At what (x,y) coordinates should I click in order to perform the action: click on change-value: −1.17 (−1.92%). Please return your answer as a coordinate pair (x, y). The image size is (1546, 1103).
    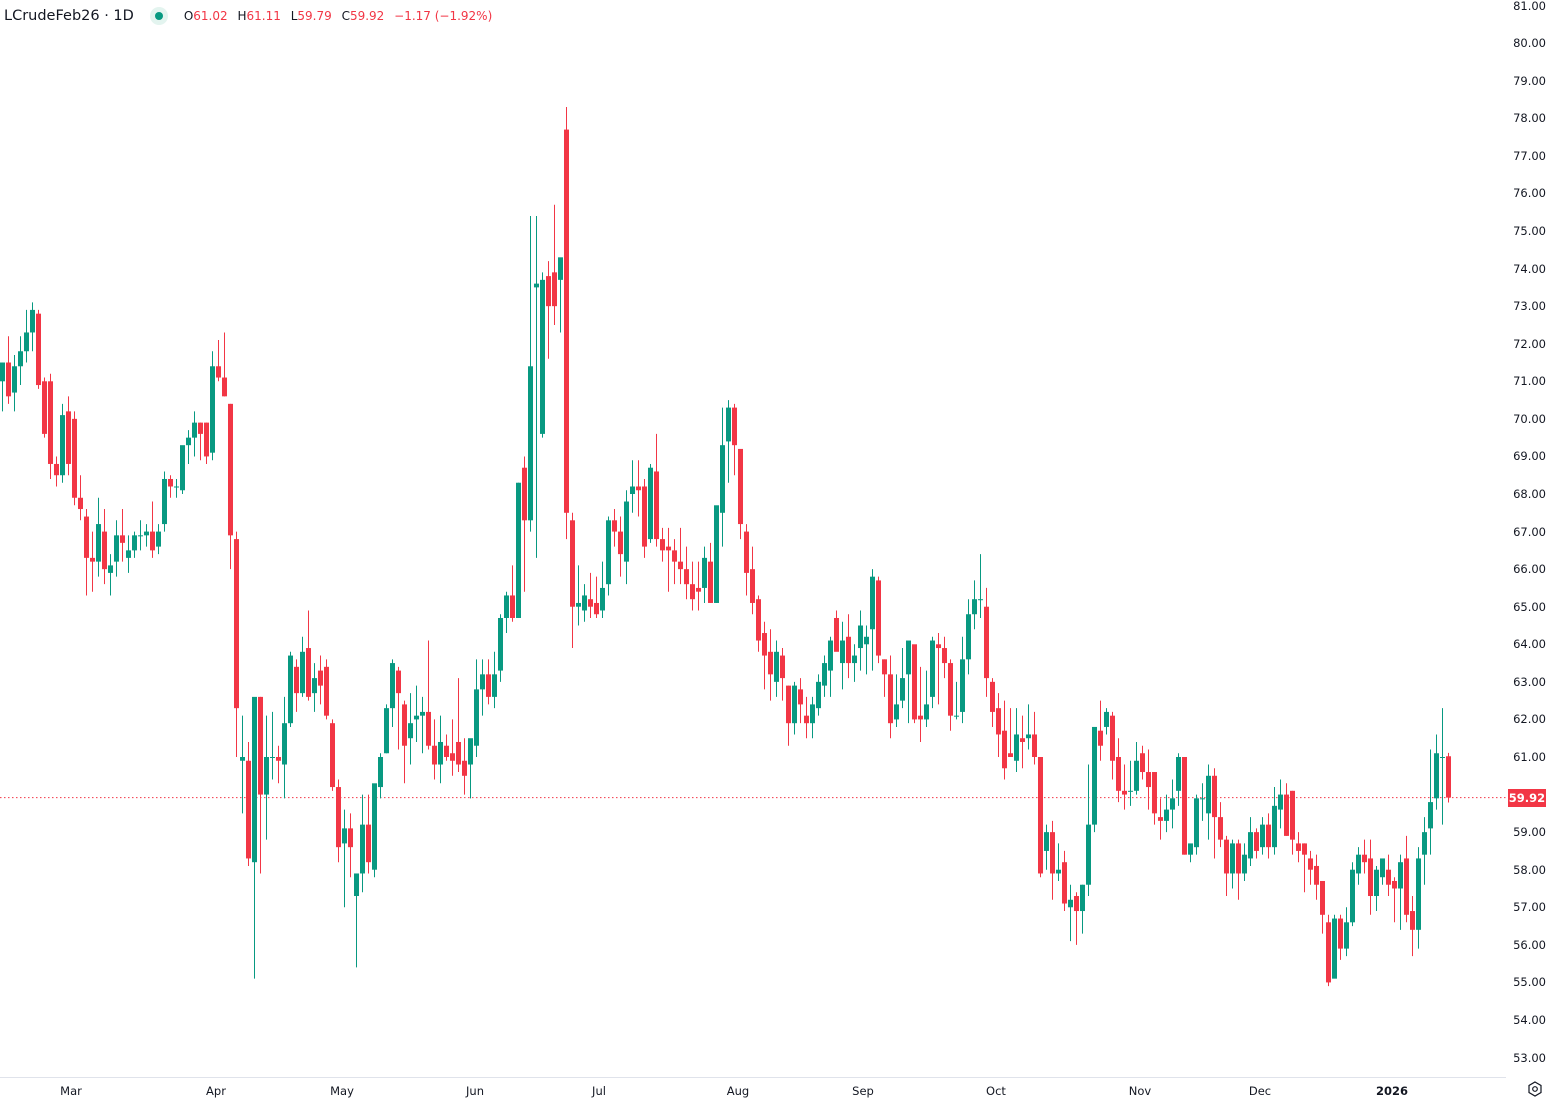
    Looking at the image, I should click on (443, 16).